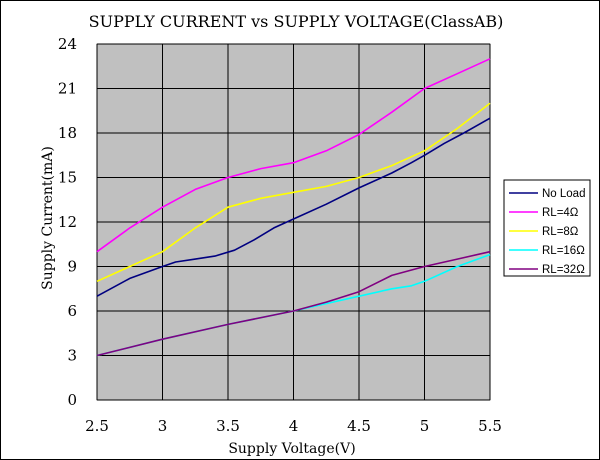  I want to click on y-axis-label: Supply Current(mA), so click(48, 218).